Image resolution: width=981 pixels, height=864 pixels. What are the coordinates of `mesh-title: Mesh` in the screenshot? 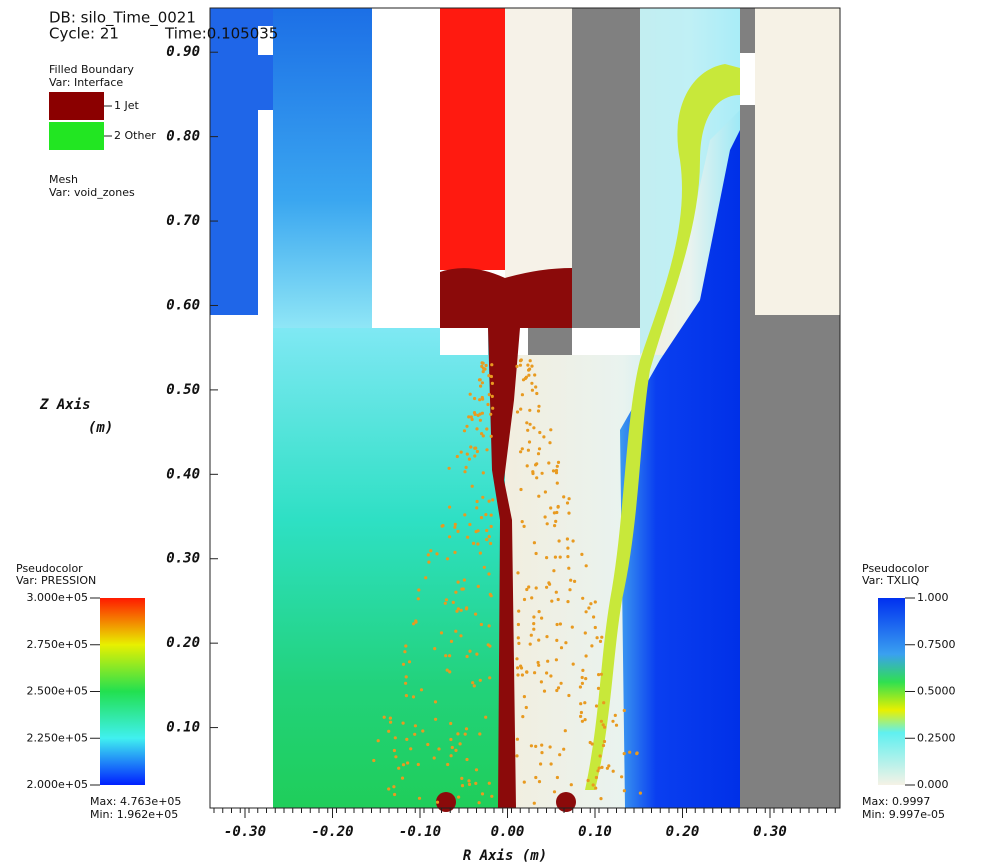 It's located at (63, 179).